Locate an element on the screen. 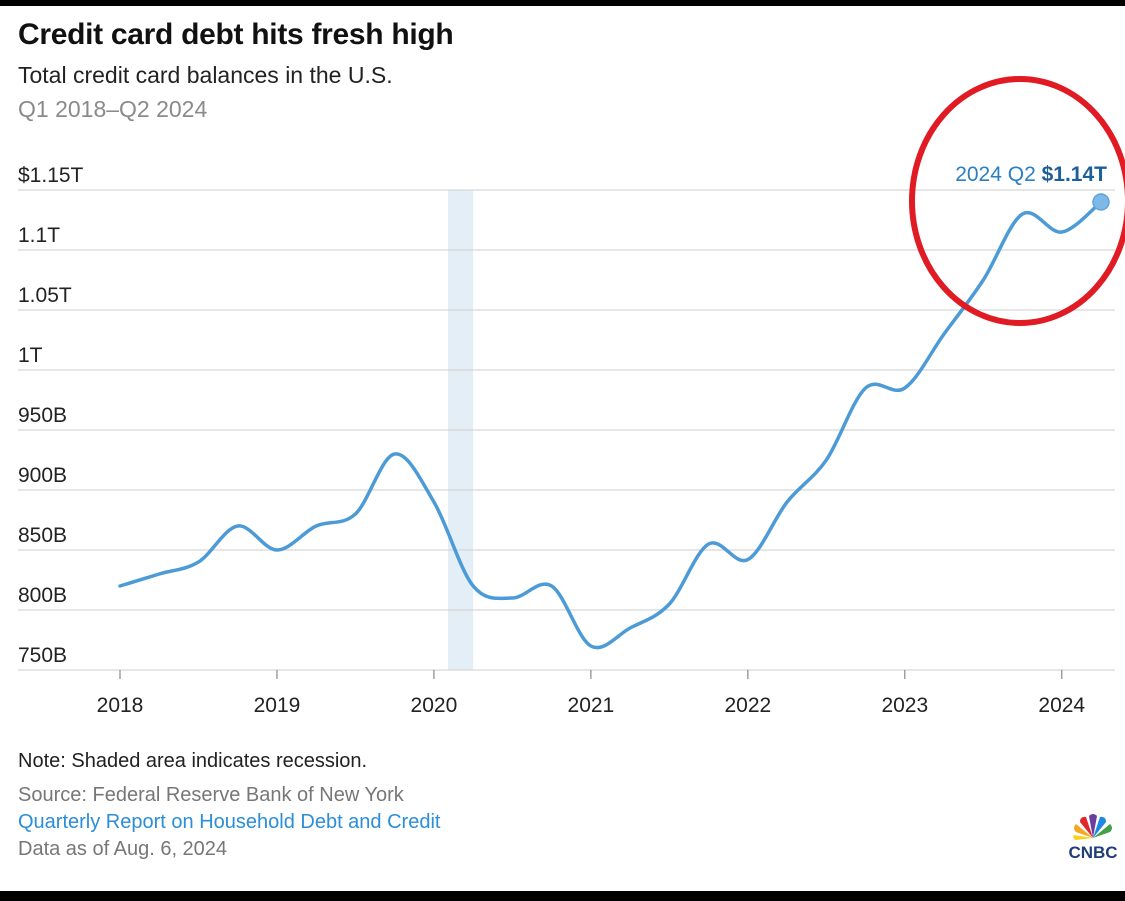 This screenshot has height=901, width=1125. y-tick-label: 750B is located at coordinates (42, 655).